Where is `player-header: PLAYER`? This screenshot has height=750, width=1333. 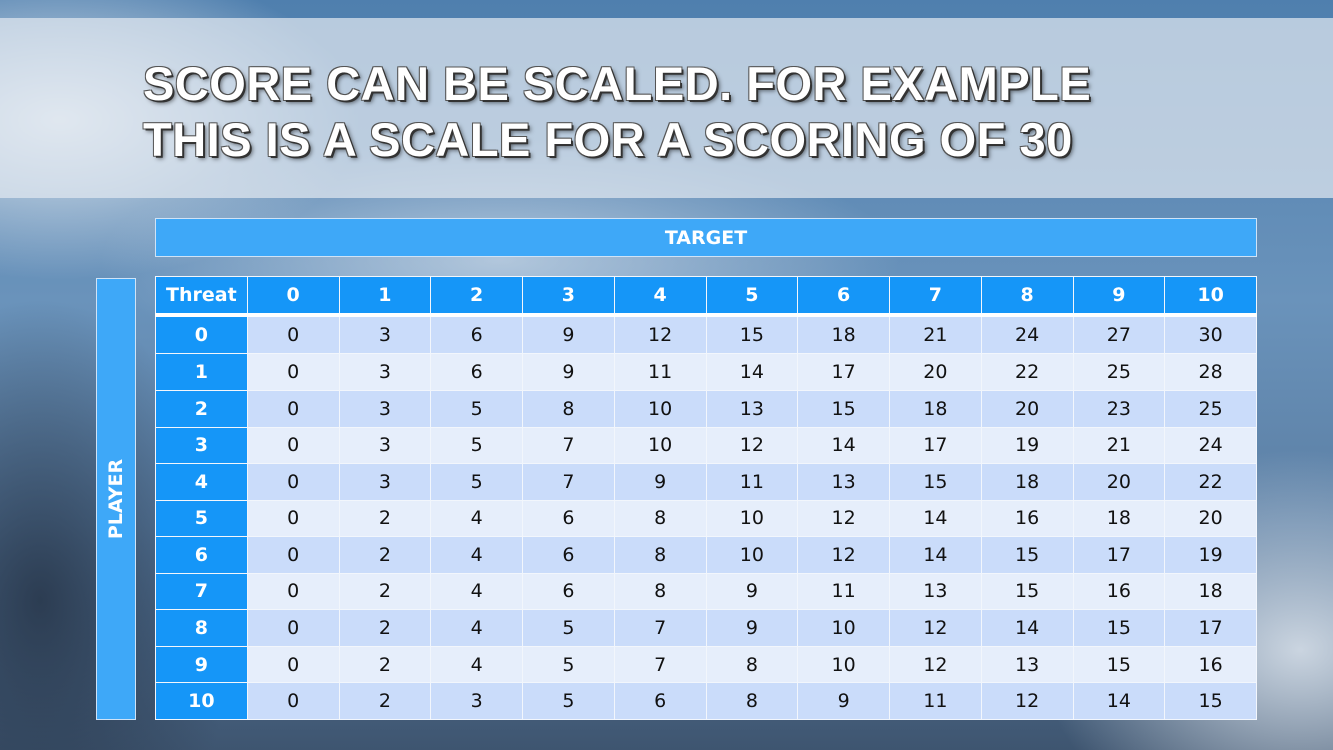
player-header: PLAYER is located at coordinates (116, 499).